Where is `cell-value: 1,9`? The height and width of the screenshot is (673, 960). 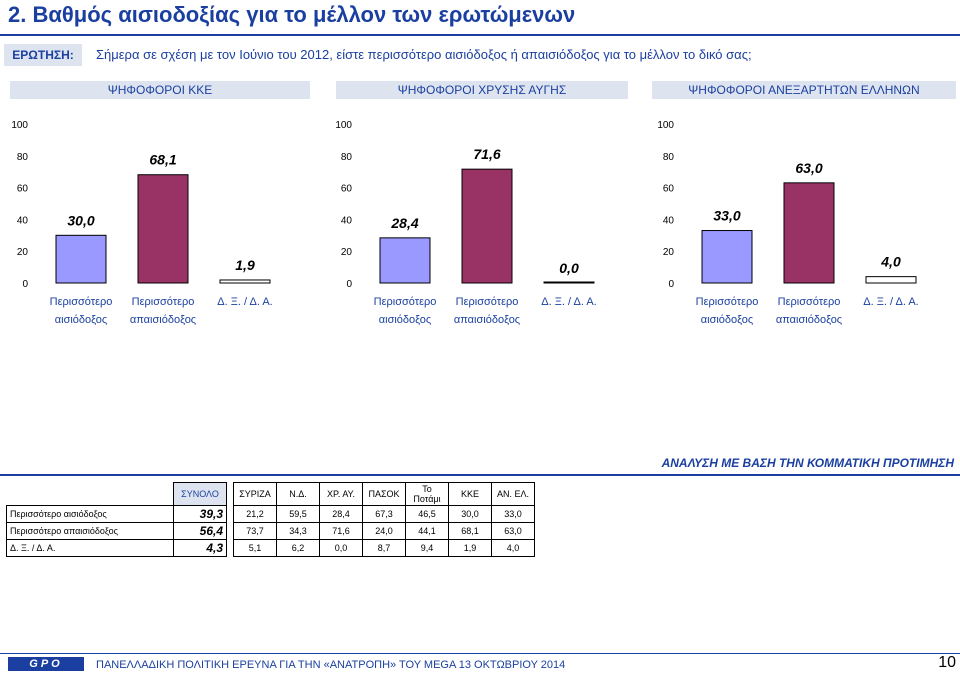
cell-value: 1,9 is located at coordinates (470, 548).